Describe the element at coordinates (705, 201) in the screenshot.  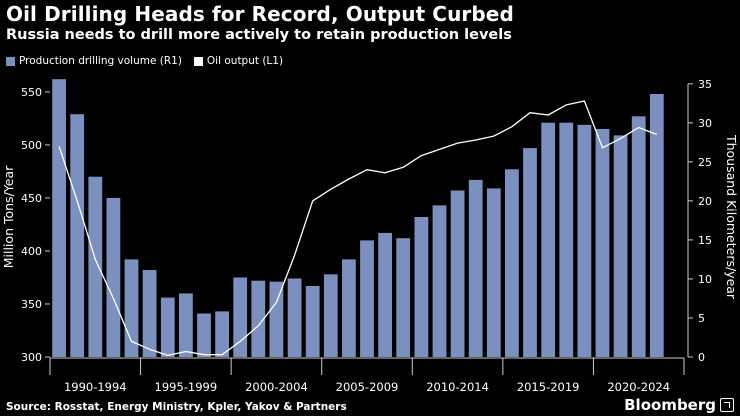
I see `right-tick-label-20: 20` at that location.